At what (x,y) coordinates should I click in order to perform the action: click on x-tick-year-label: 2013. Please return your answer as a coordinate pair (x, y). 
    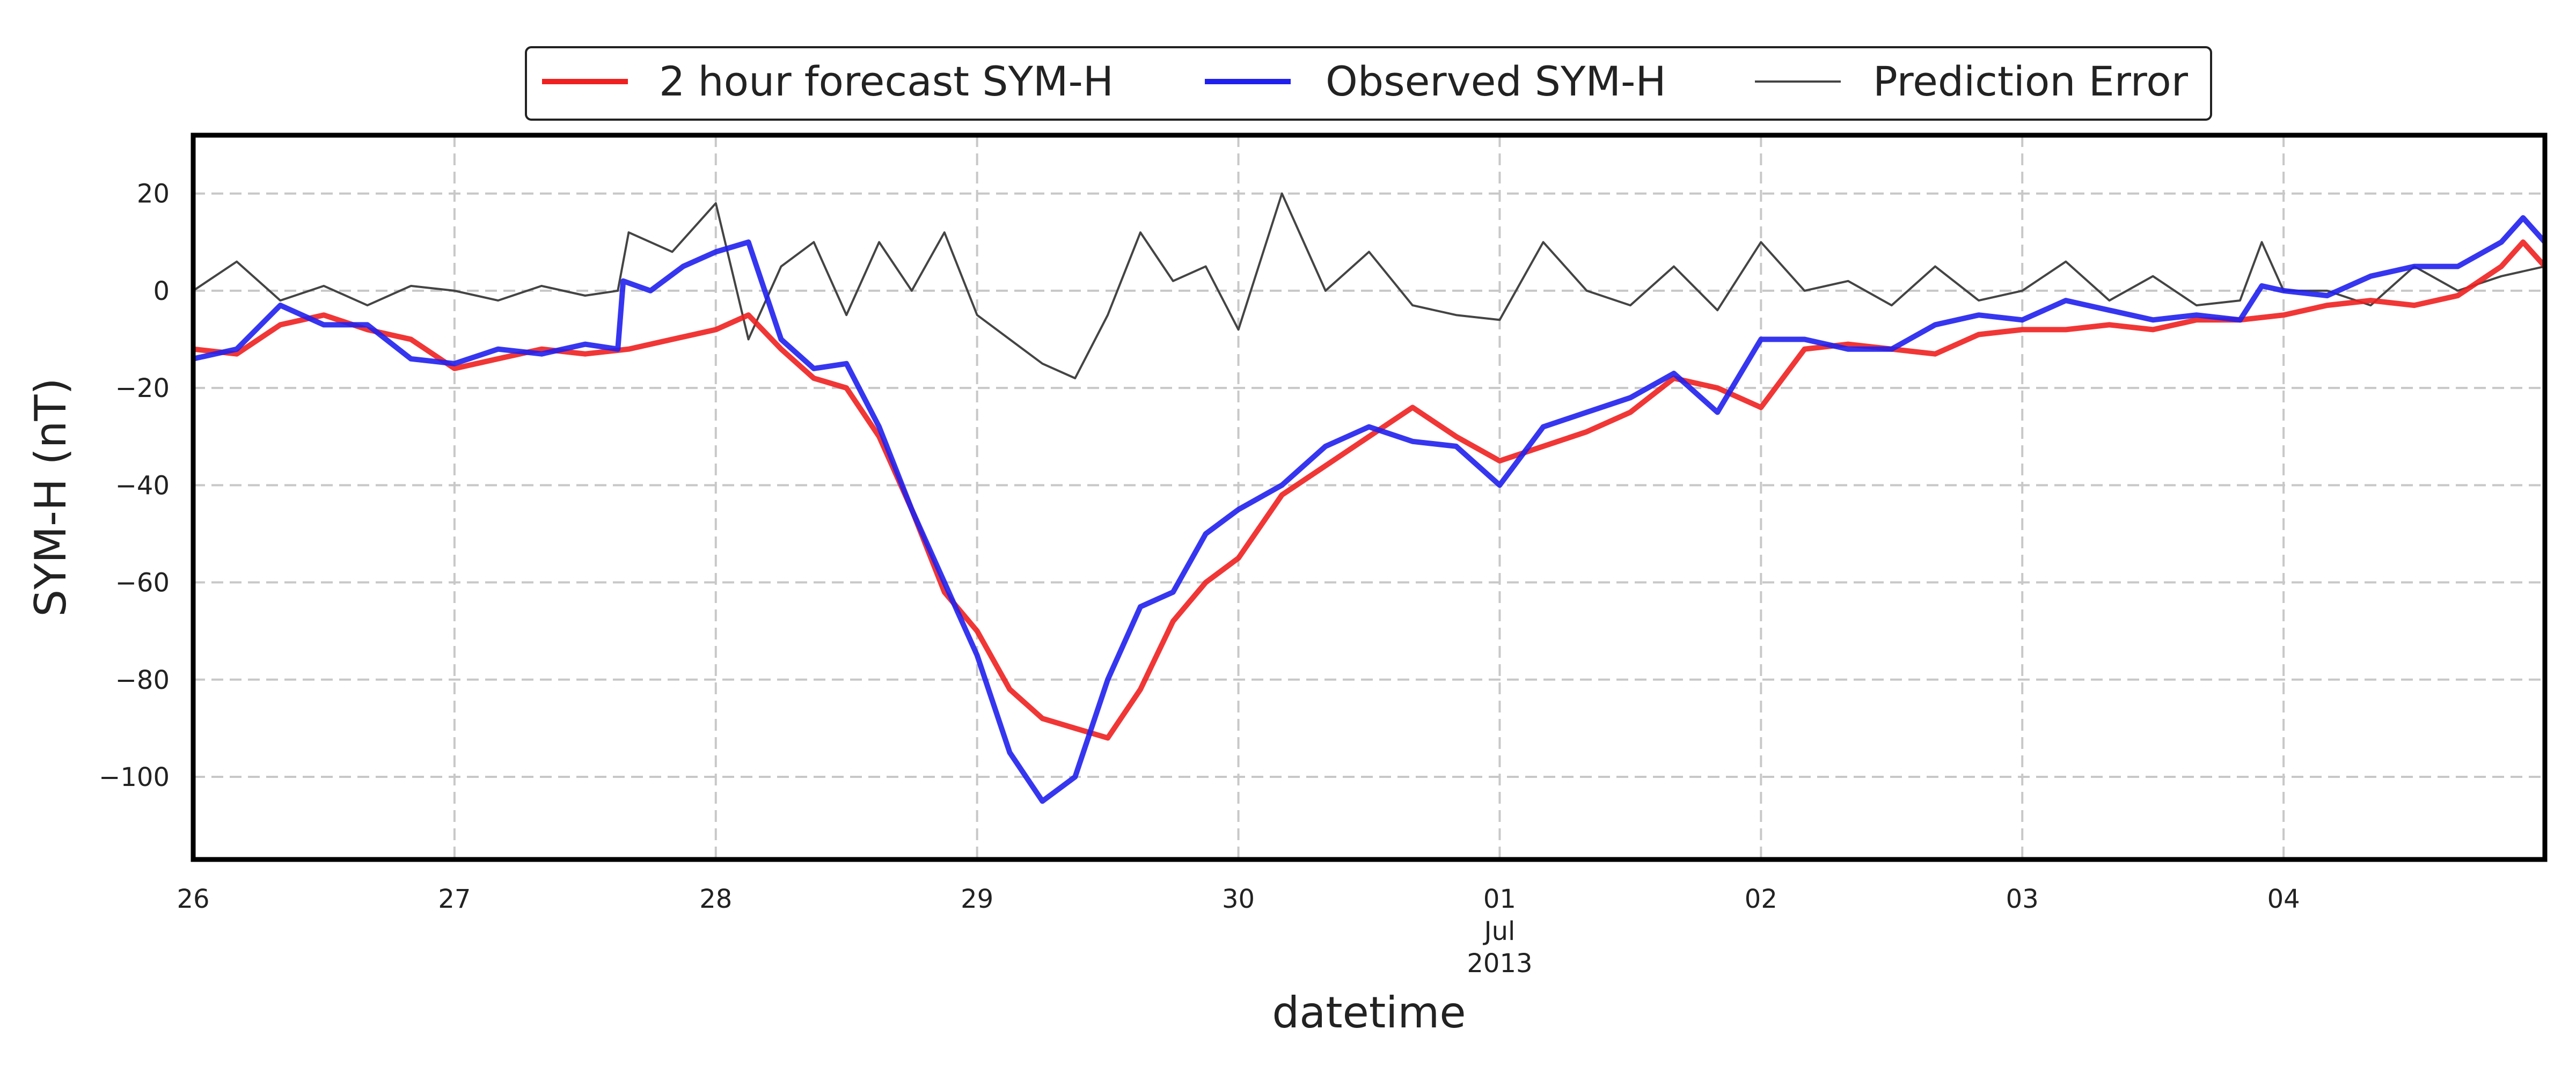
    Looking at the image, I should click on (1499, 964).